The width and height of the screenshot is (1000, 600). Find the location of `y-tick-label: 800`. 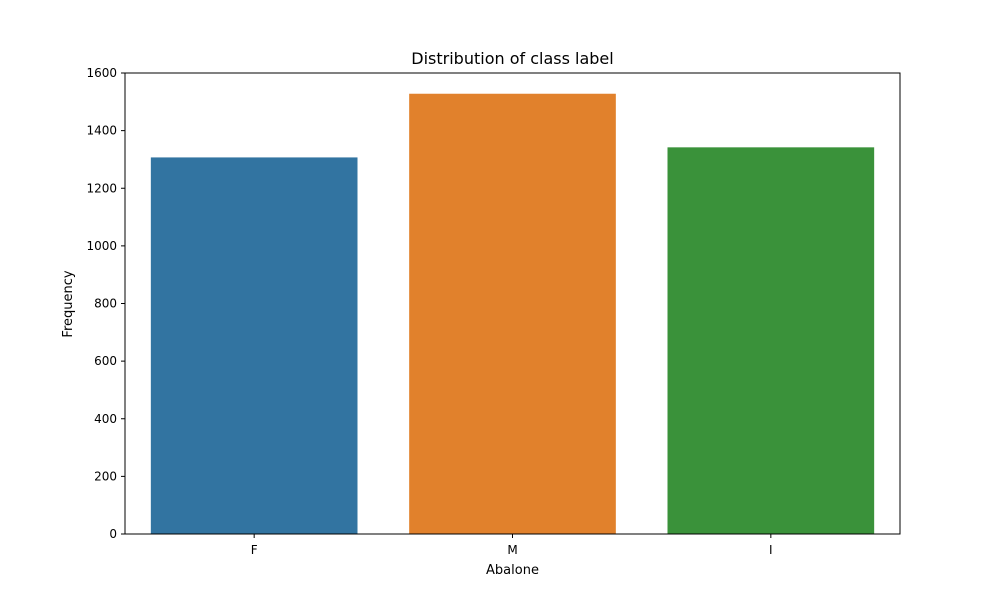

y-tick-label: 800 is located at coordinates (105, 304).